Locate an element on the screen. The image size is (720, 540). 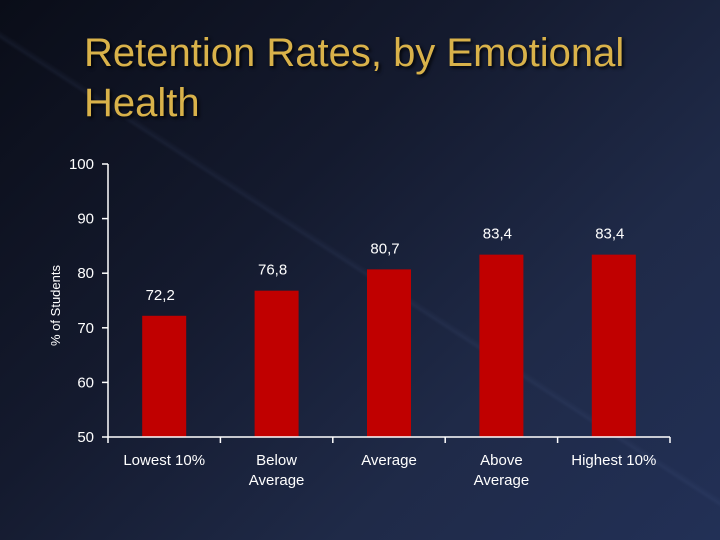
x-category-label: Below Average is located at coordinates (277, 470).